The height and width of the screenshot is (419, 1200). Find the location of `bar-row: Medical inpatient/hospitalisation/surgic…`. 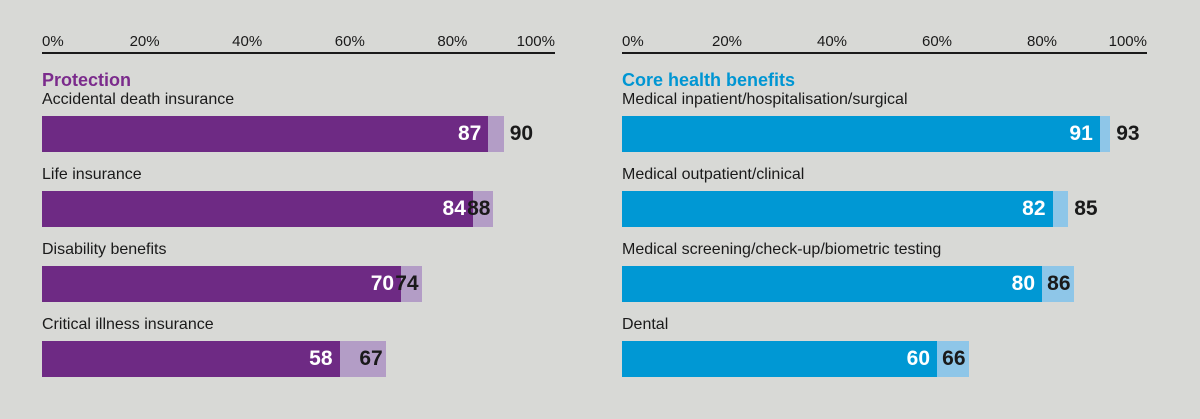

bar-row: Medical inpatient/hospitalisation/surgic… is located at coordinates (884, 121).